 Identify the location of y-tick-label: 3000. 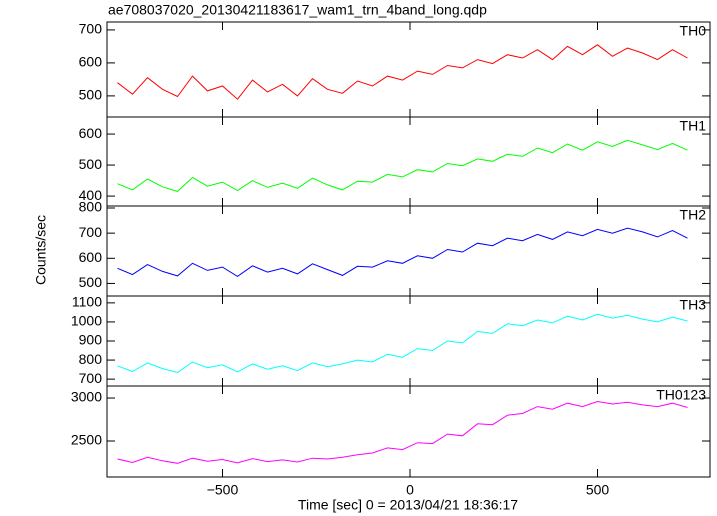
(86, 397).